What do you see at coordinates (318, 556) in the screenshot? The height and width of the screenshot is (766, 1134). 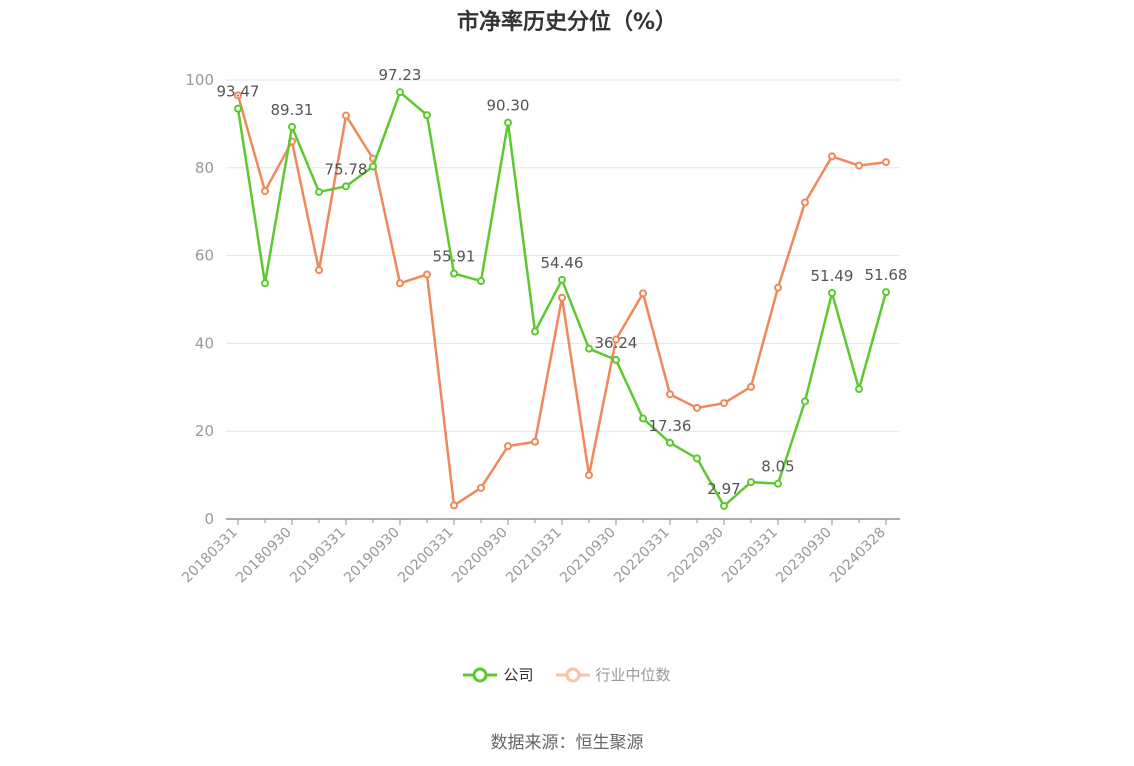 I see `x-tick-label: 20190331` at bounding box center [318, 556].